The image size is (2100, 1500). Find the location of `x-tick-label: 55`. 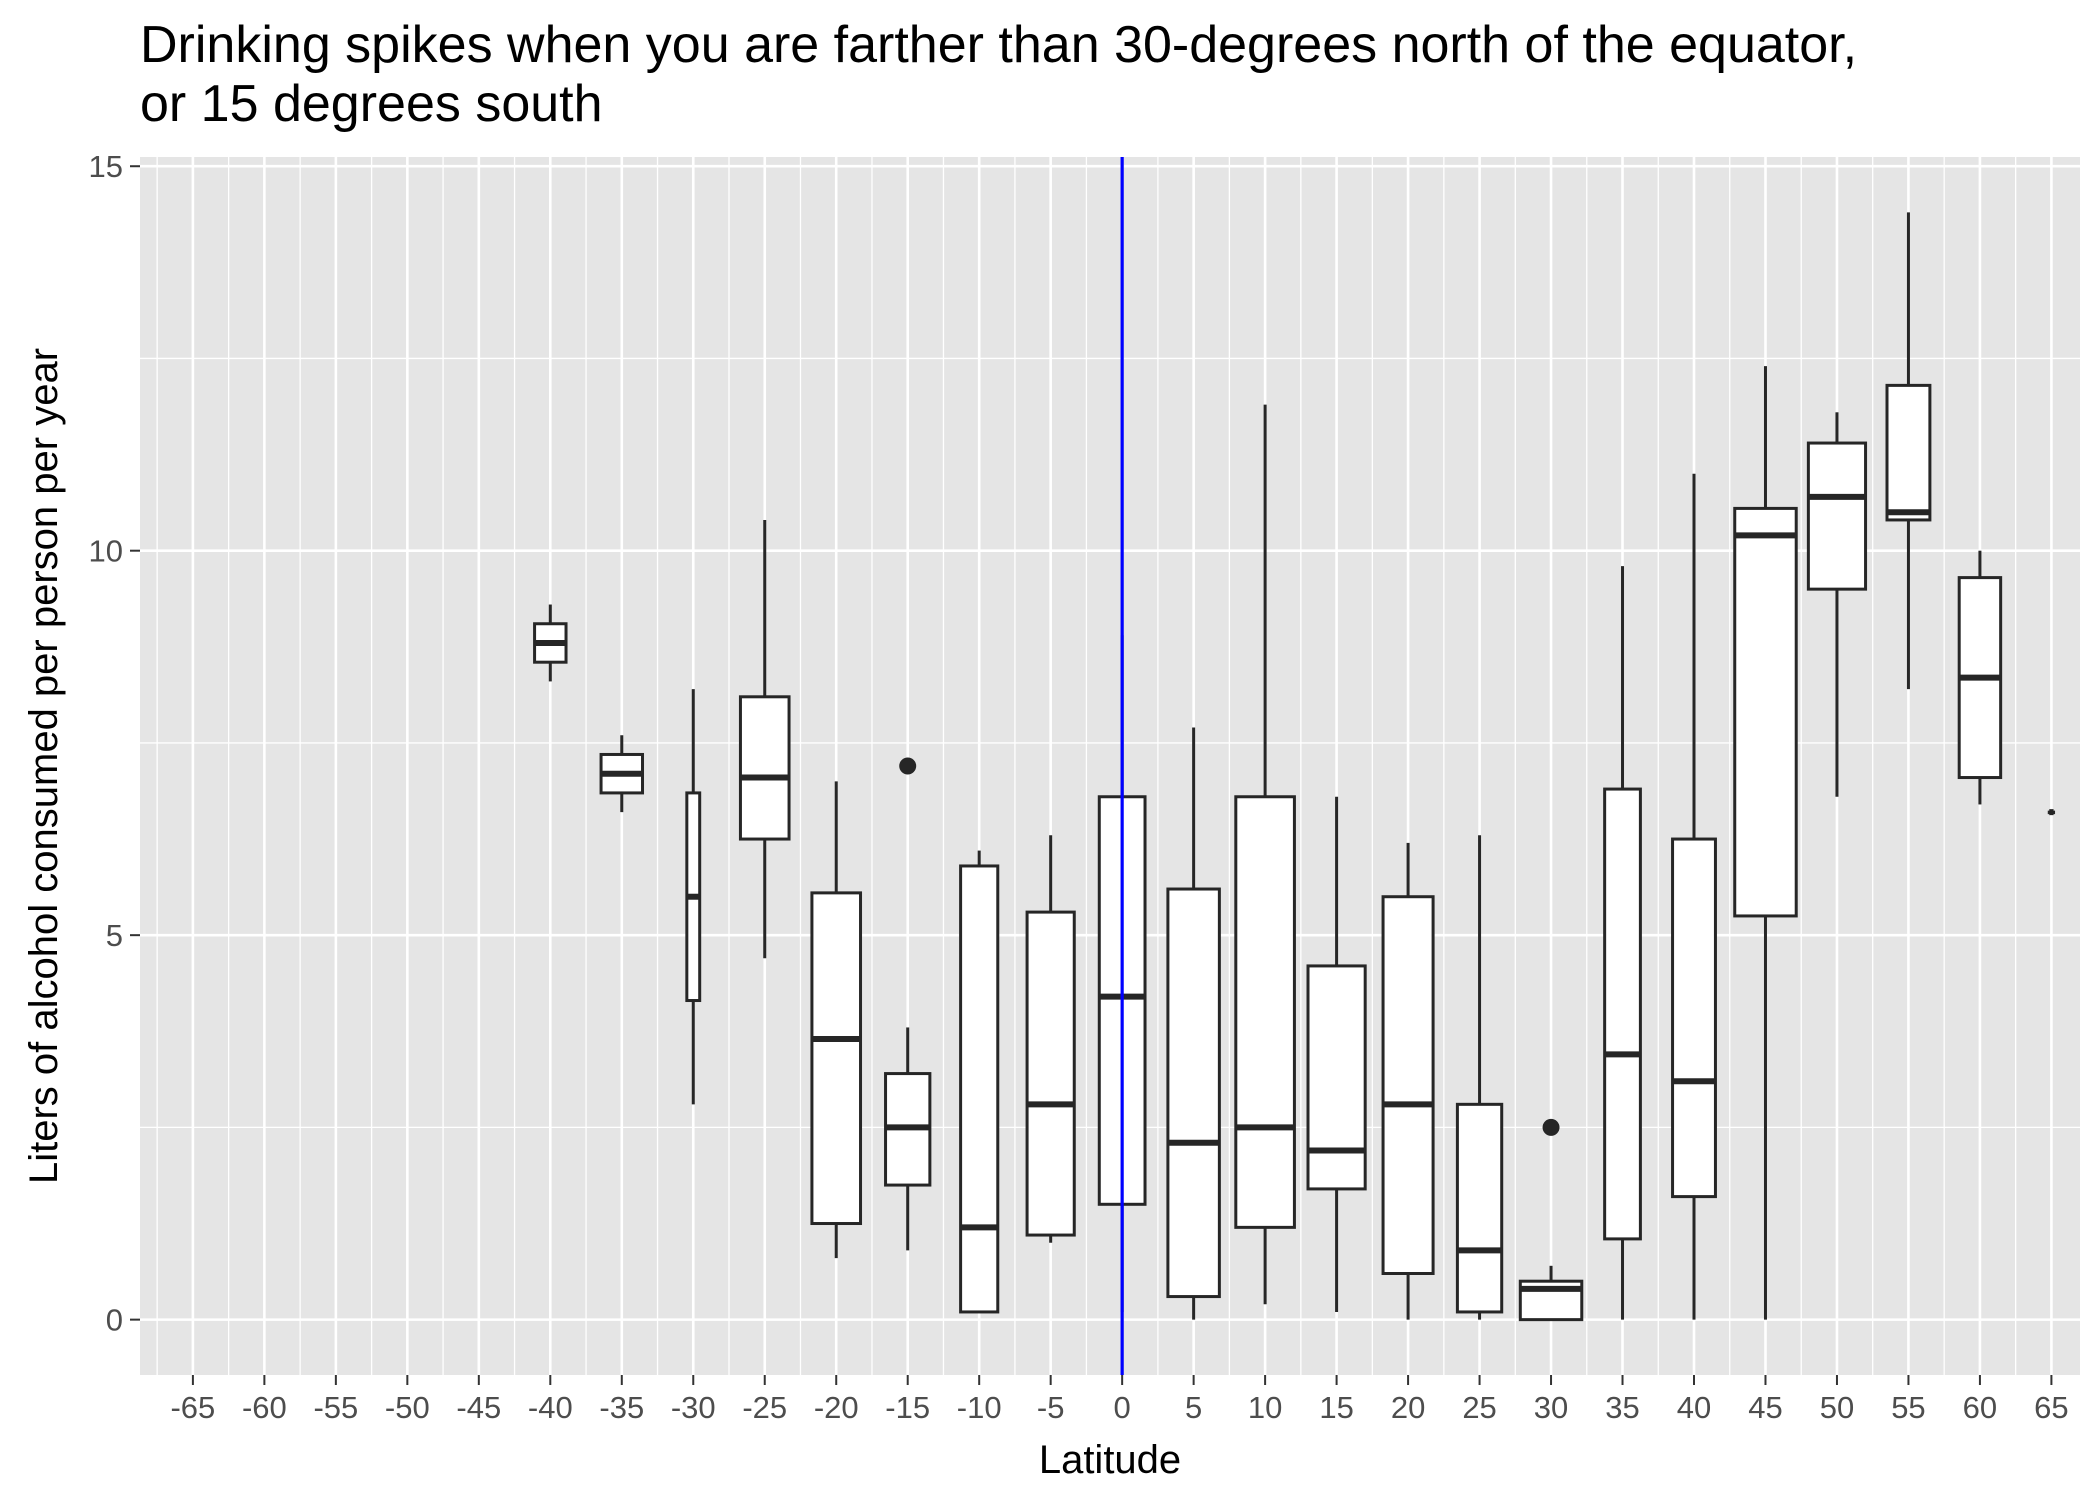

x-tick-label: 55 is located at coordinates (1908, 1407).